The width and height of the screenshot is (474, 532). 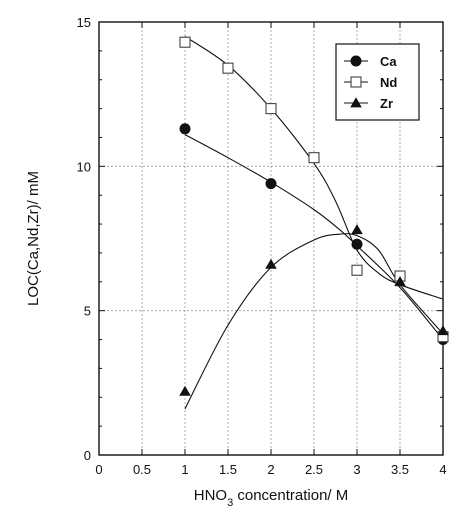 I want to click on x-tick-label: 4, so click(x=442, y=469).